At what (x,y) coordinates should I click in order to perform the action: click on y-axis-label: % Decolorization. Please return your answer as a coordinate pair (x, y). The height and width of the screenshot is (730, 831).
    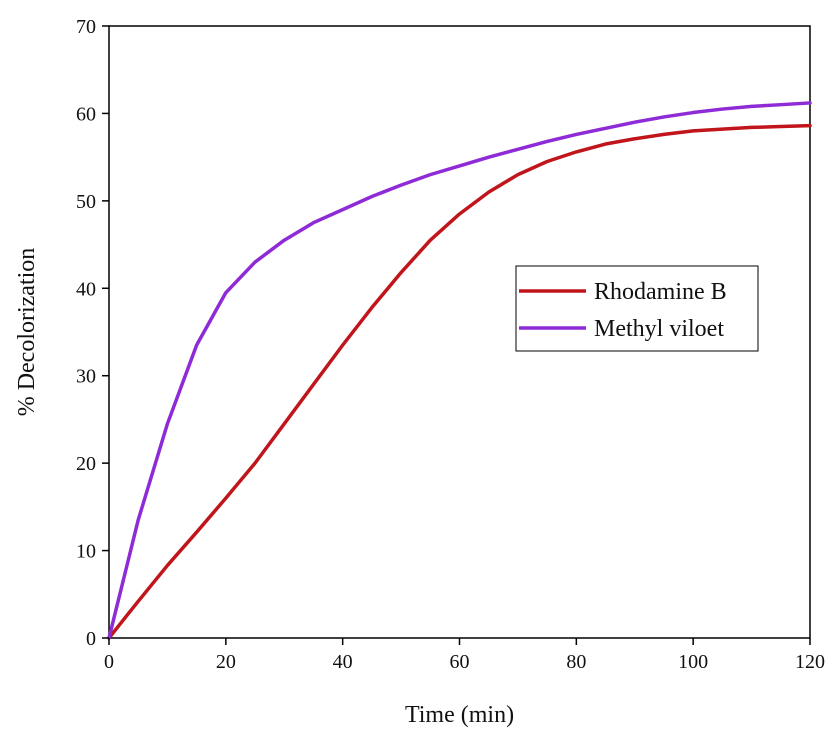
    Looking at the image, I should click on (27, 332).